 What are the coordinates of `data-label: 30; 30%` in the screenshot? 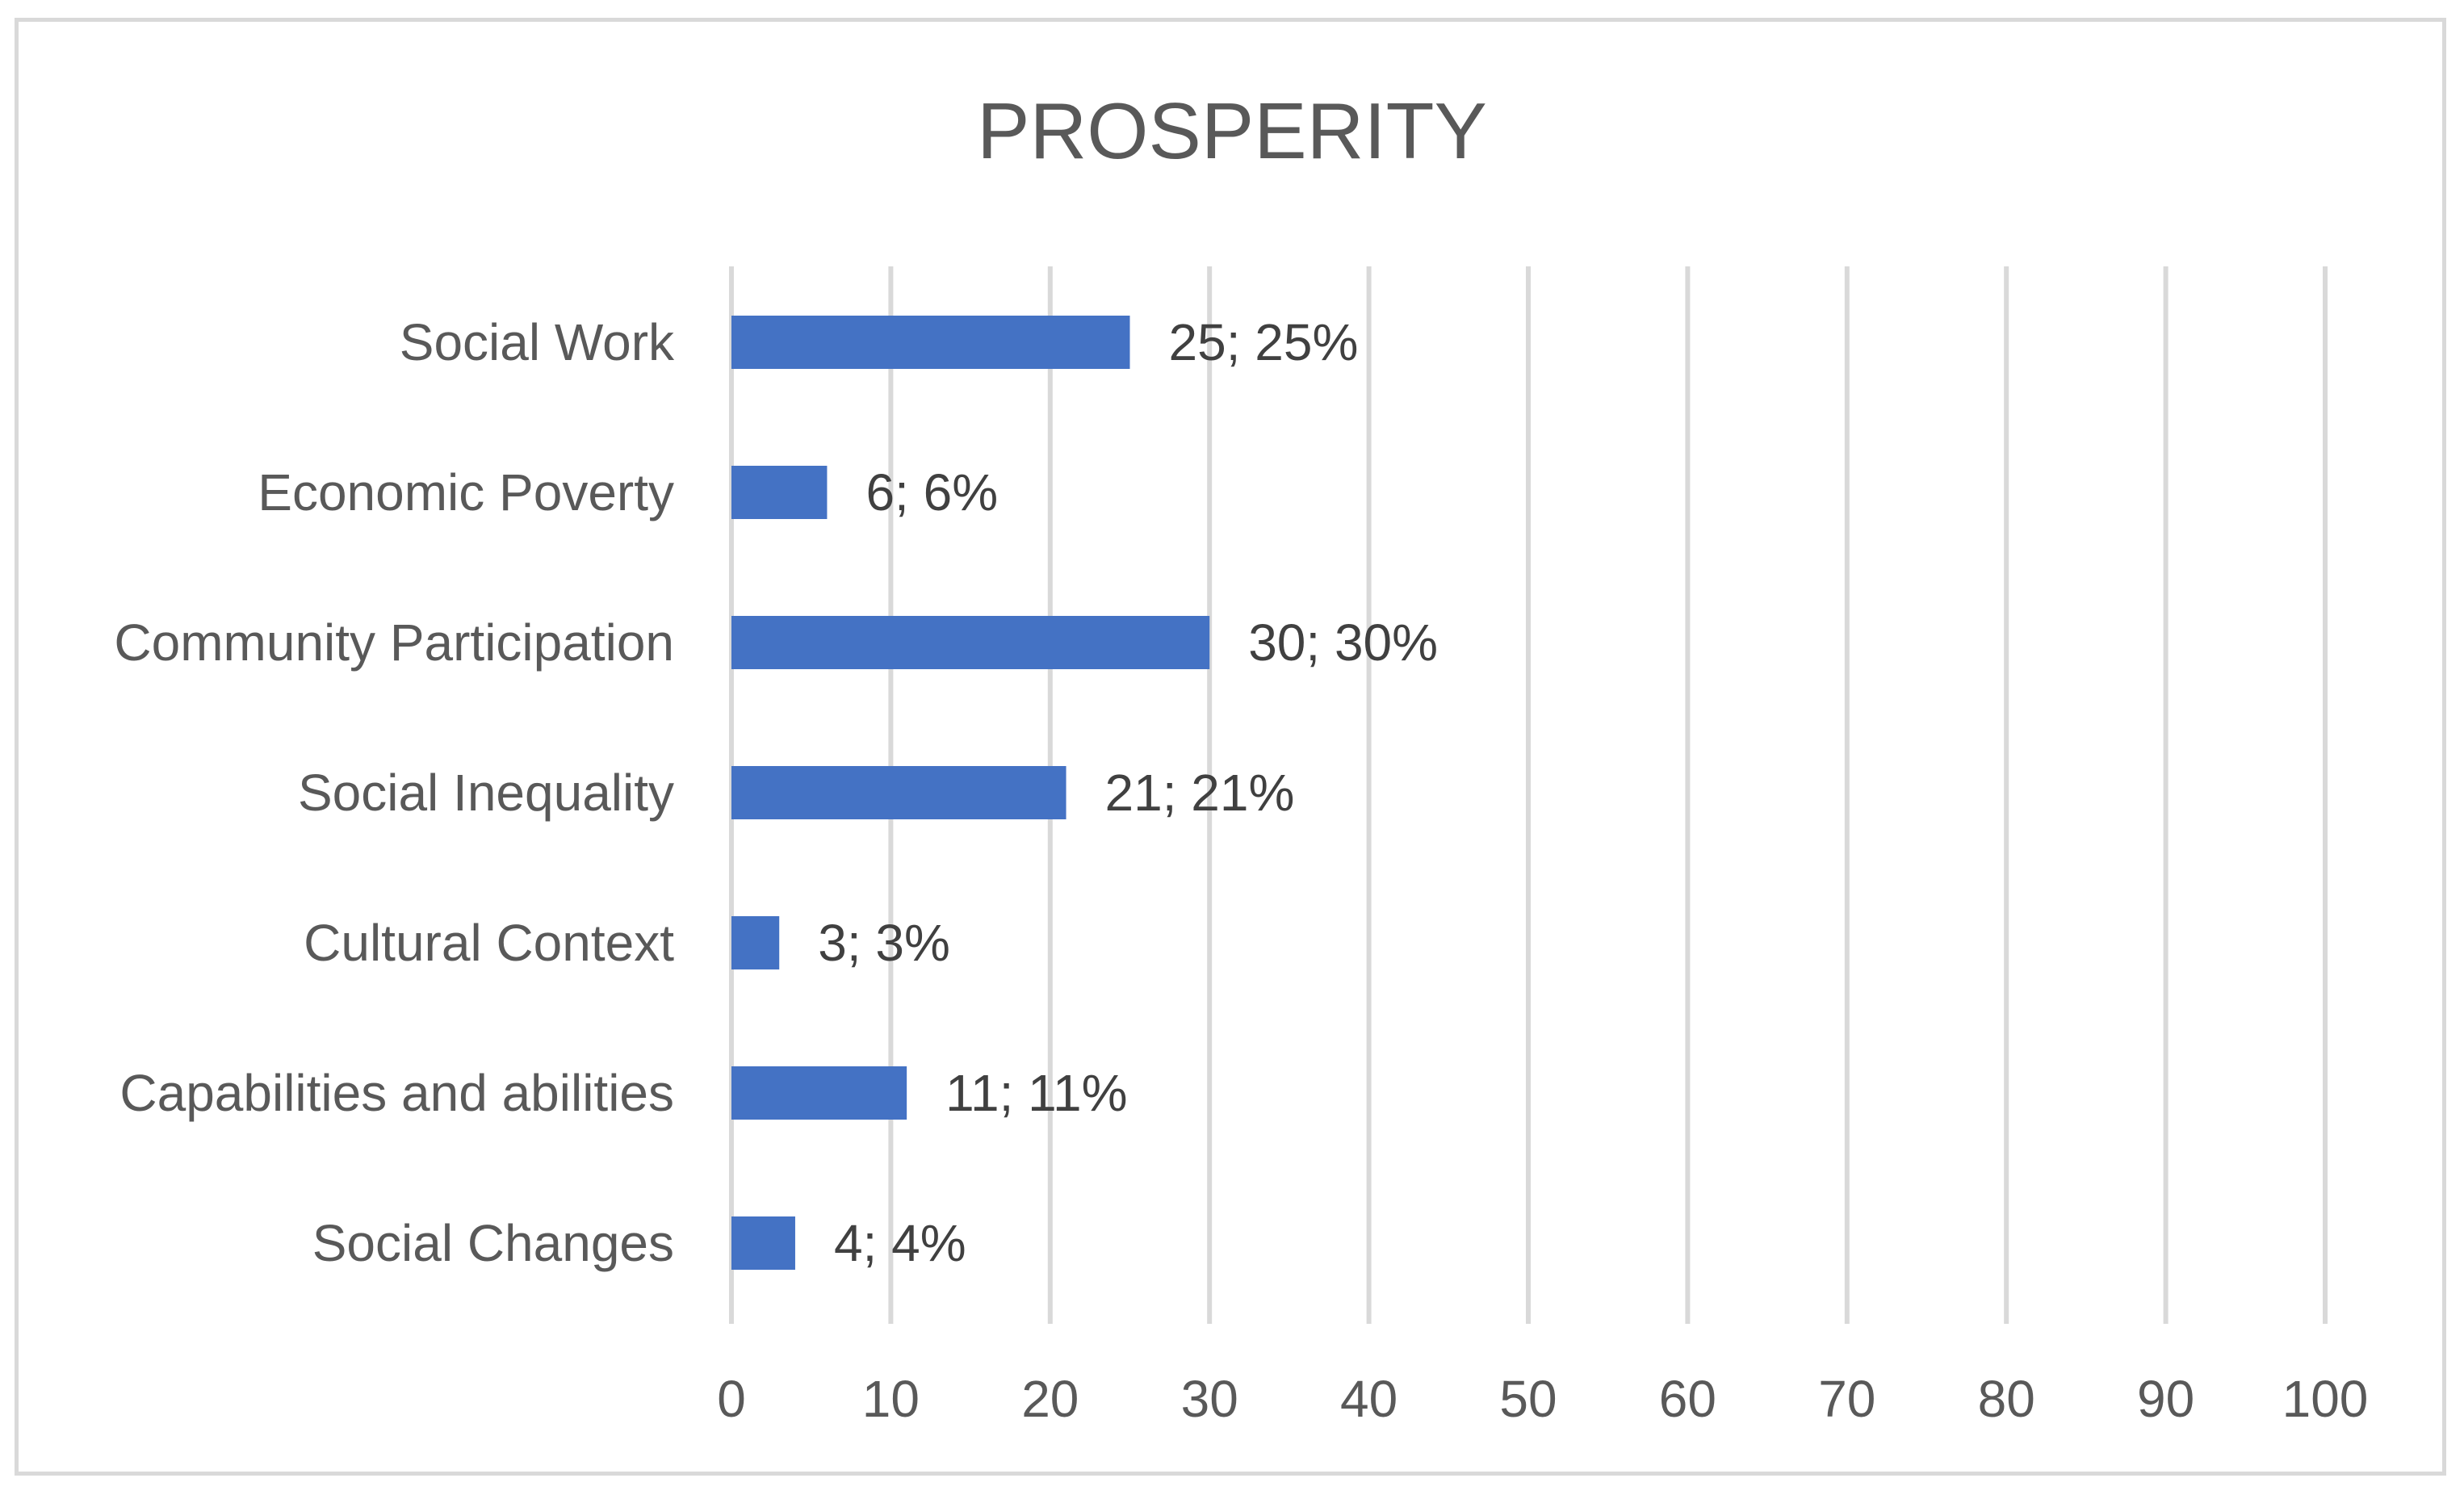 It's located at (1343, 642).